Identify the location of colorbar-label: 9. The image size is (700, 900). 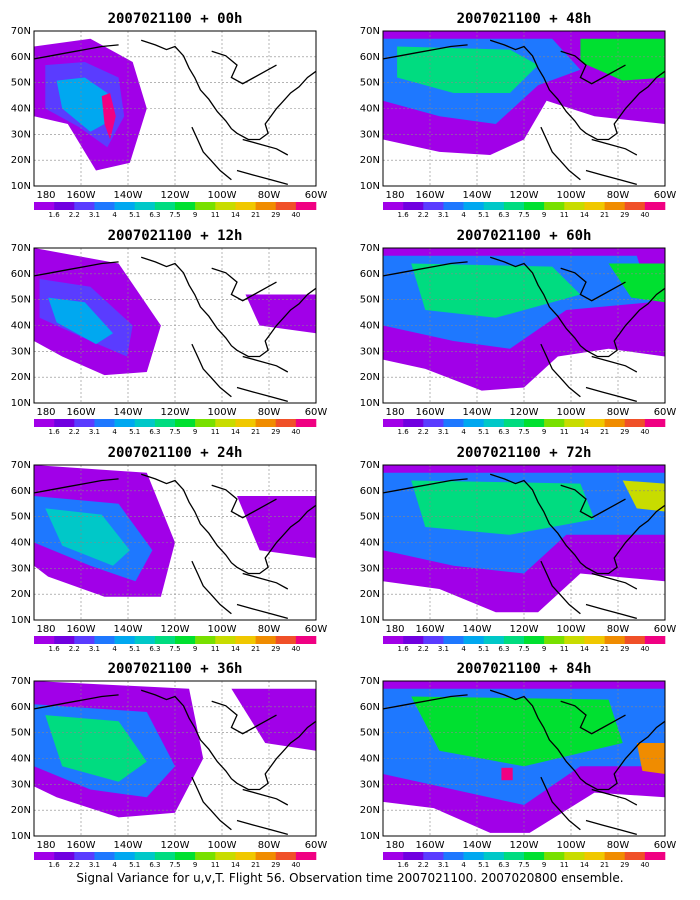
(544, 649).